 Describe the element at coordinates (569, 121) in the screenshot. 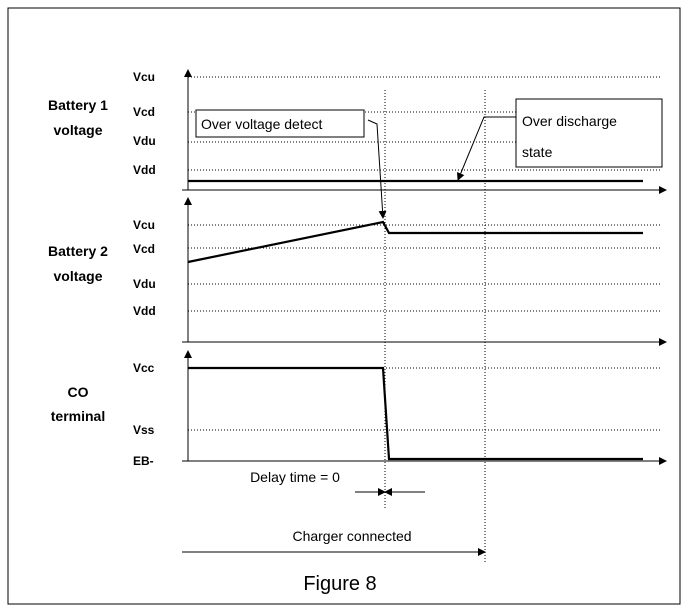

I see `callout-text: Over discharge` at that location.